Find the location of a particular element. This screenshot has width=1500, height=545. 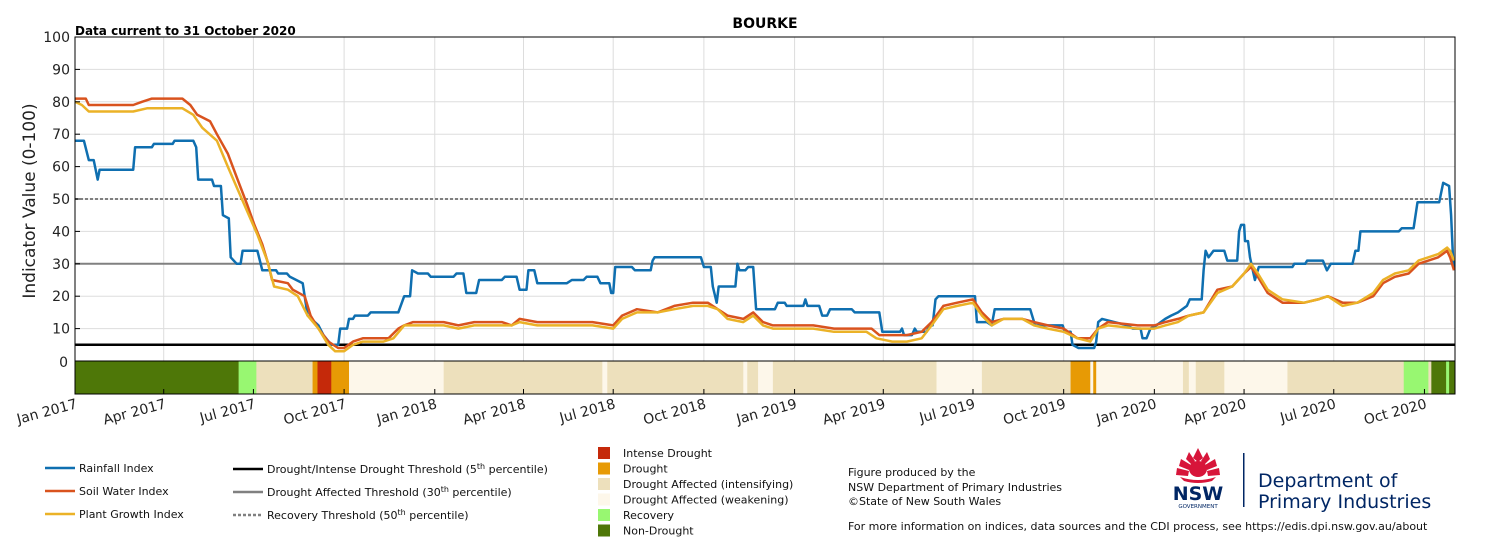

credit-line-3: ©State of New South Wales is located at coordinates (924, 501).